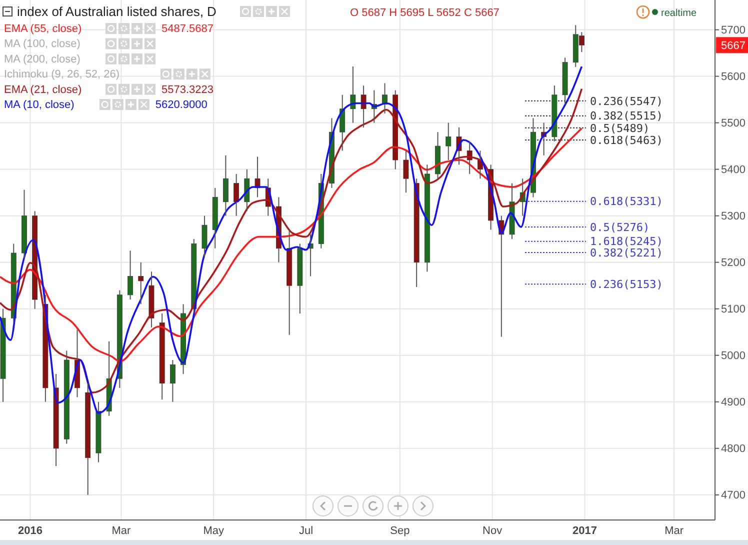 Image resolution: width=748 pixels, height=545 pixels. What do you see at coordinates (733, 496) in the screenshot?
I see `y-tick-label: 4700` at bounding box center [733, 496].